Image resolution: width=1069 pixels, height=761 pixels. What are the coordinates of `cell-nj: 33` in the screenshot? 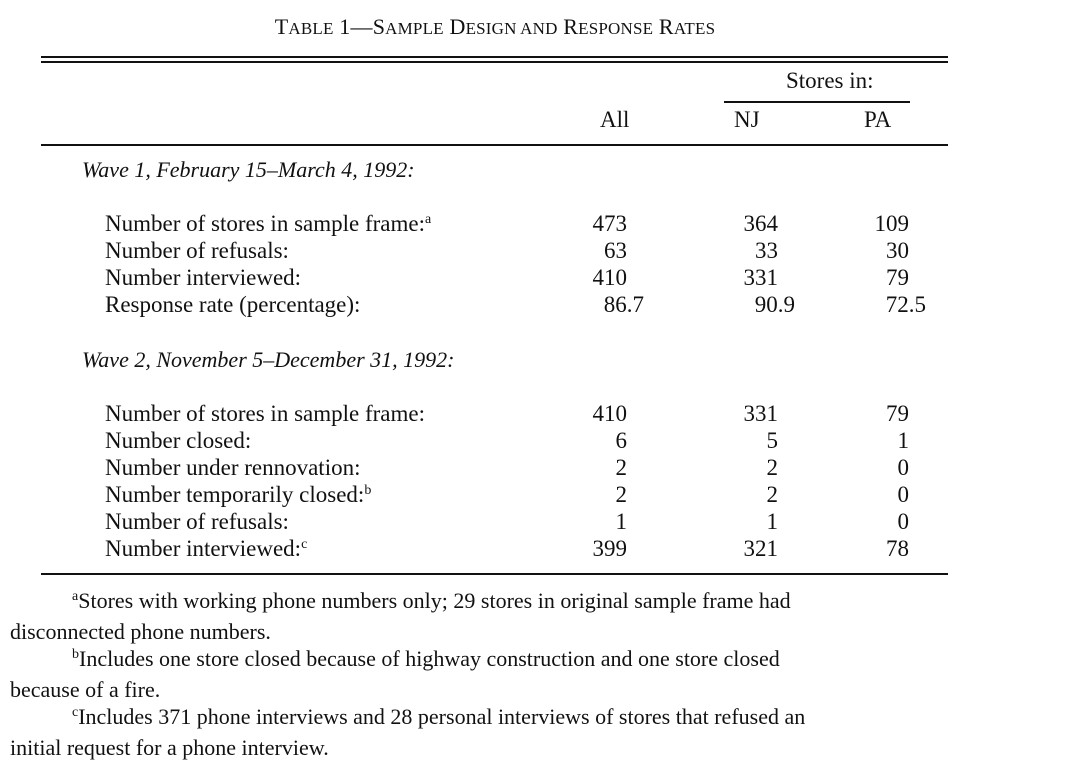 It's located at (766, 250).